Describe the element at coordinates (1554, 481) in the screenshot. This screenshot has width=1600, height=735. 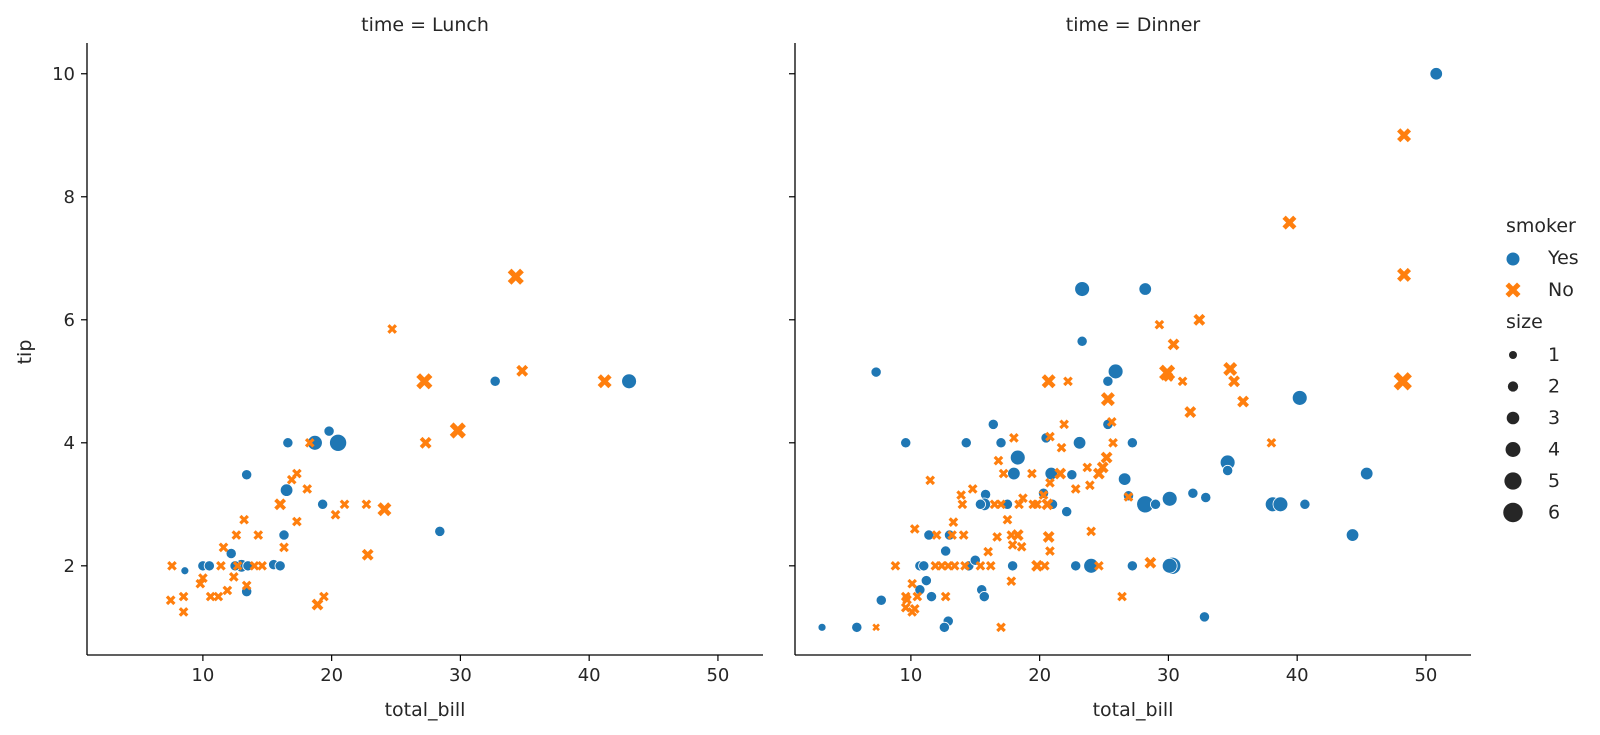
I see `legend-size-label: 5` at that location.